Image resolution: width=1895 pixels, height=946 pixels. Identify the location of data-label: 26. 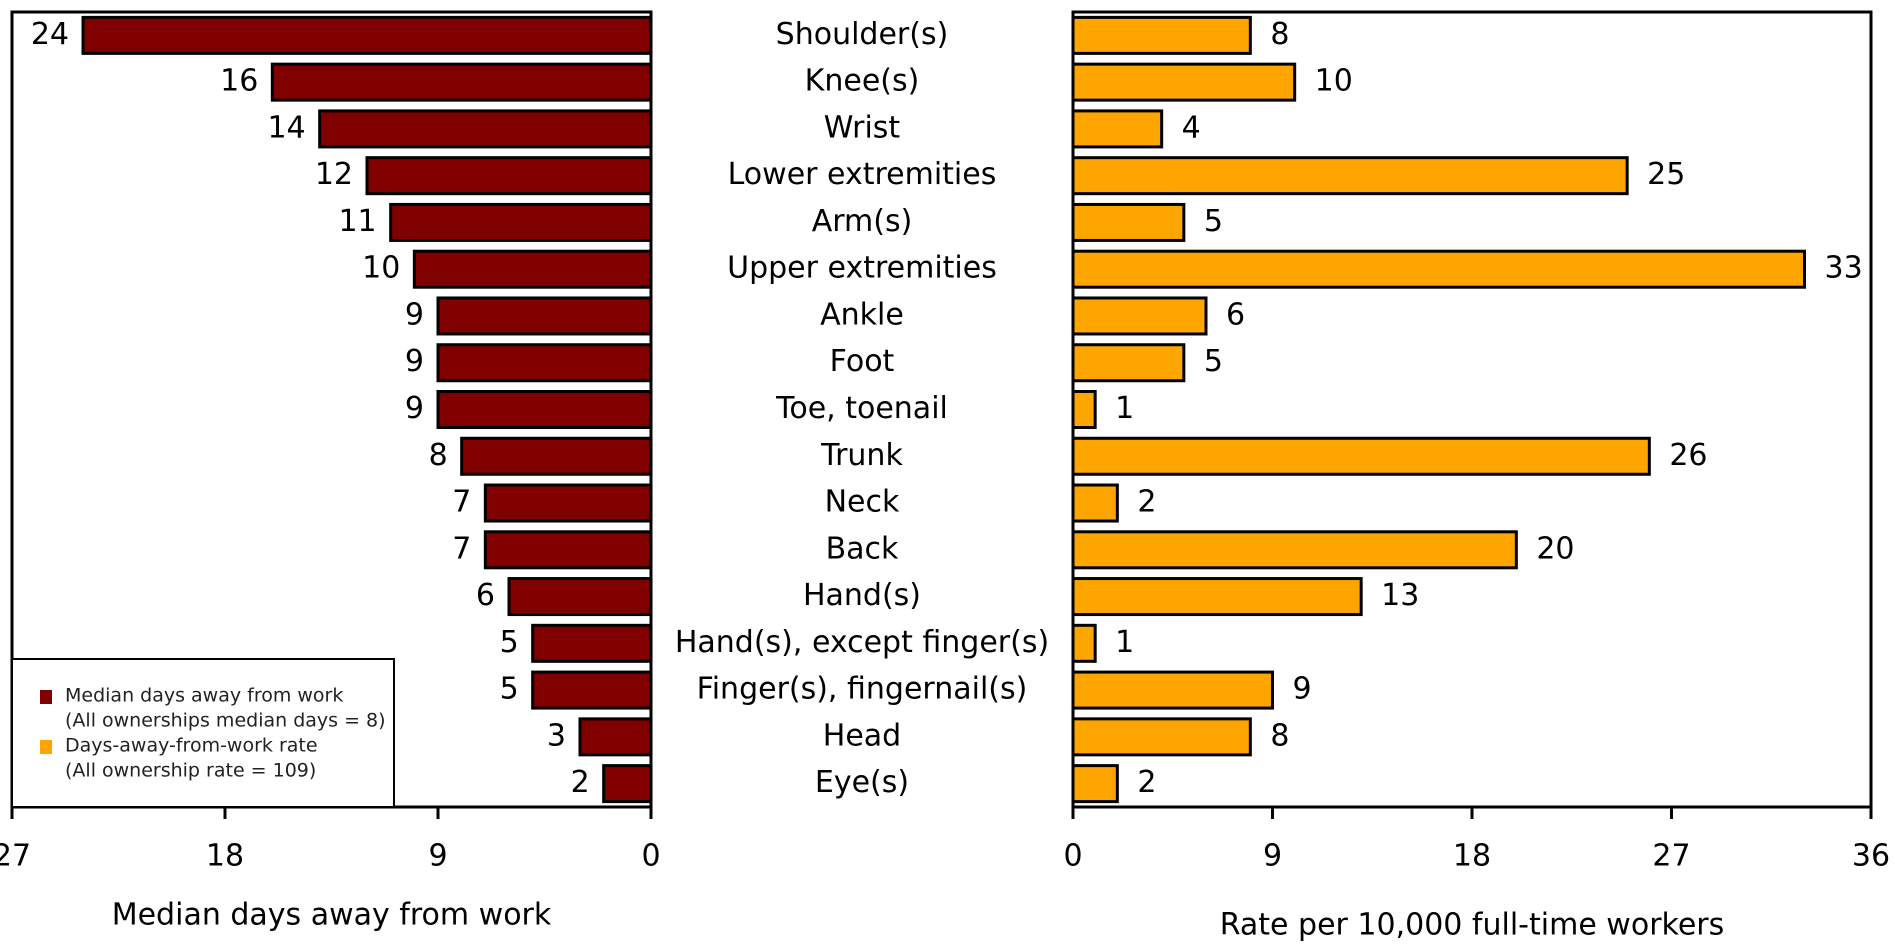
(1688, 455).